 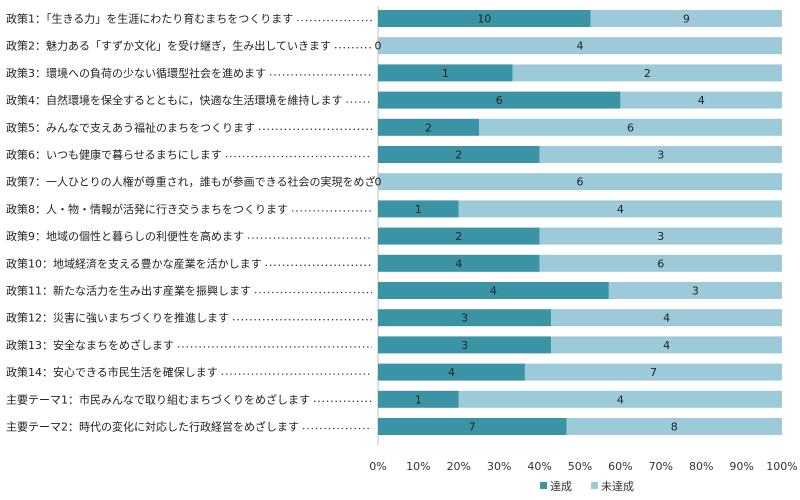 What do you see at coordinates (128, 291) in the screenshot?
I see `category-label: 政策11：新たな活力を生み出す産業を振興します` at bounding box center [128, 291].